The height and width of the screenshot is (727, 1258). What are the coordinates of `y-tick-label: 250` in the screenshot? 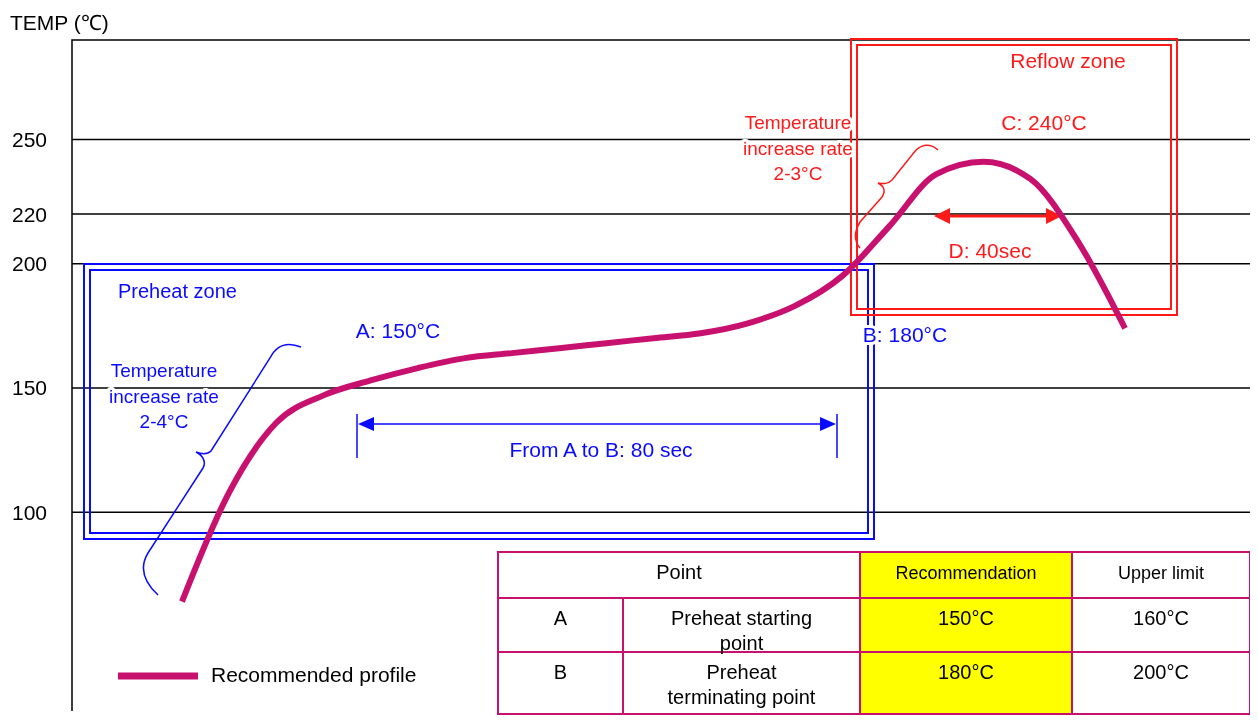 It's located at (30, 139).